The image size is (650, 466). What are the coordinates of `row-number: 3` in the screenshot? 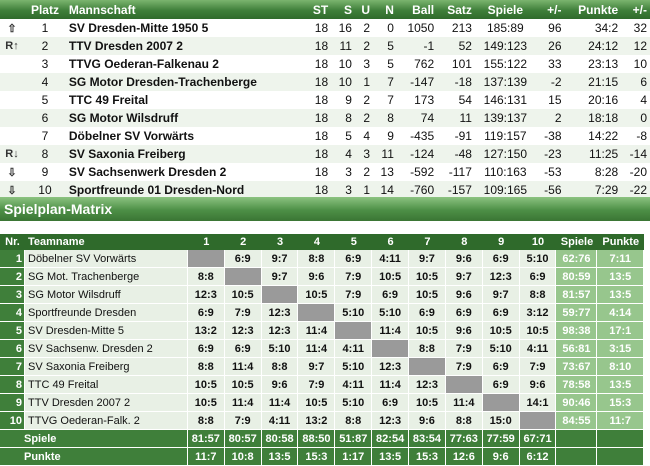 It's located at (12, 295).